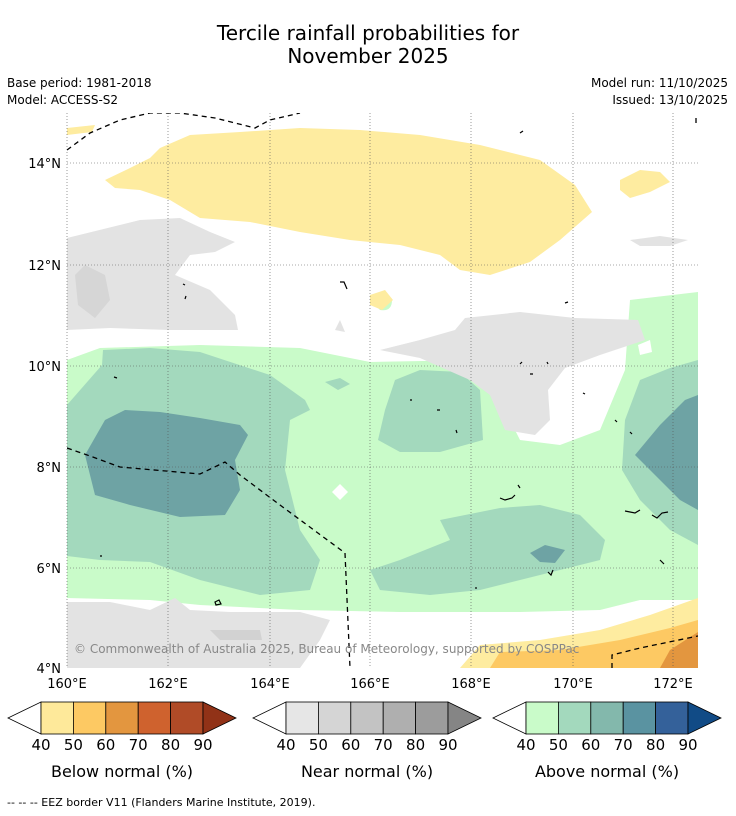 This screenshot has height=816, width=736. What do you see at coordinates (381, 300) in the screenshot?
I see `below-normal-40-50-islet` at bounding box center [381, 300].